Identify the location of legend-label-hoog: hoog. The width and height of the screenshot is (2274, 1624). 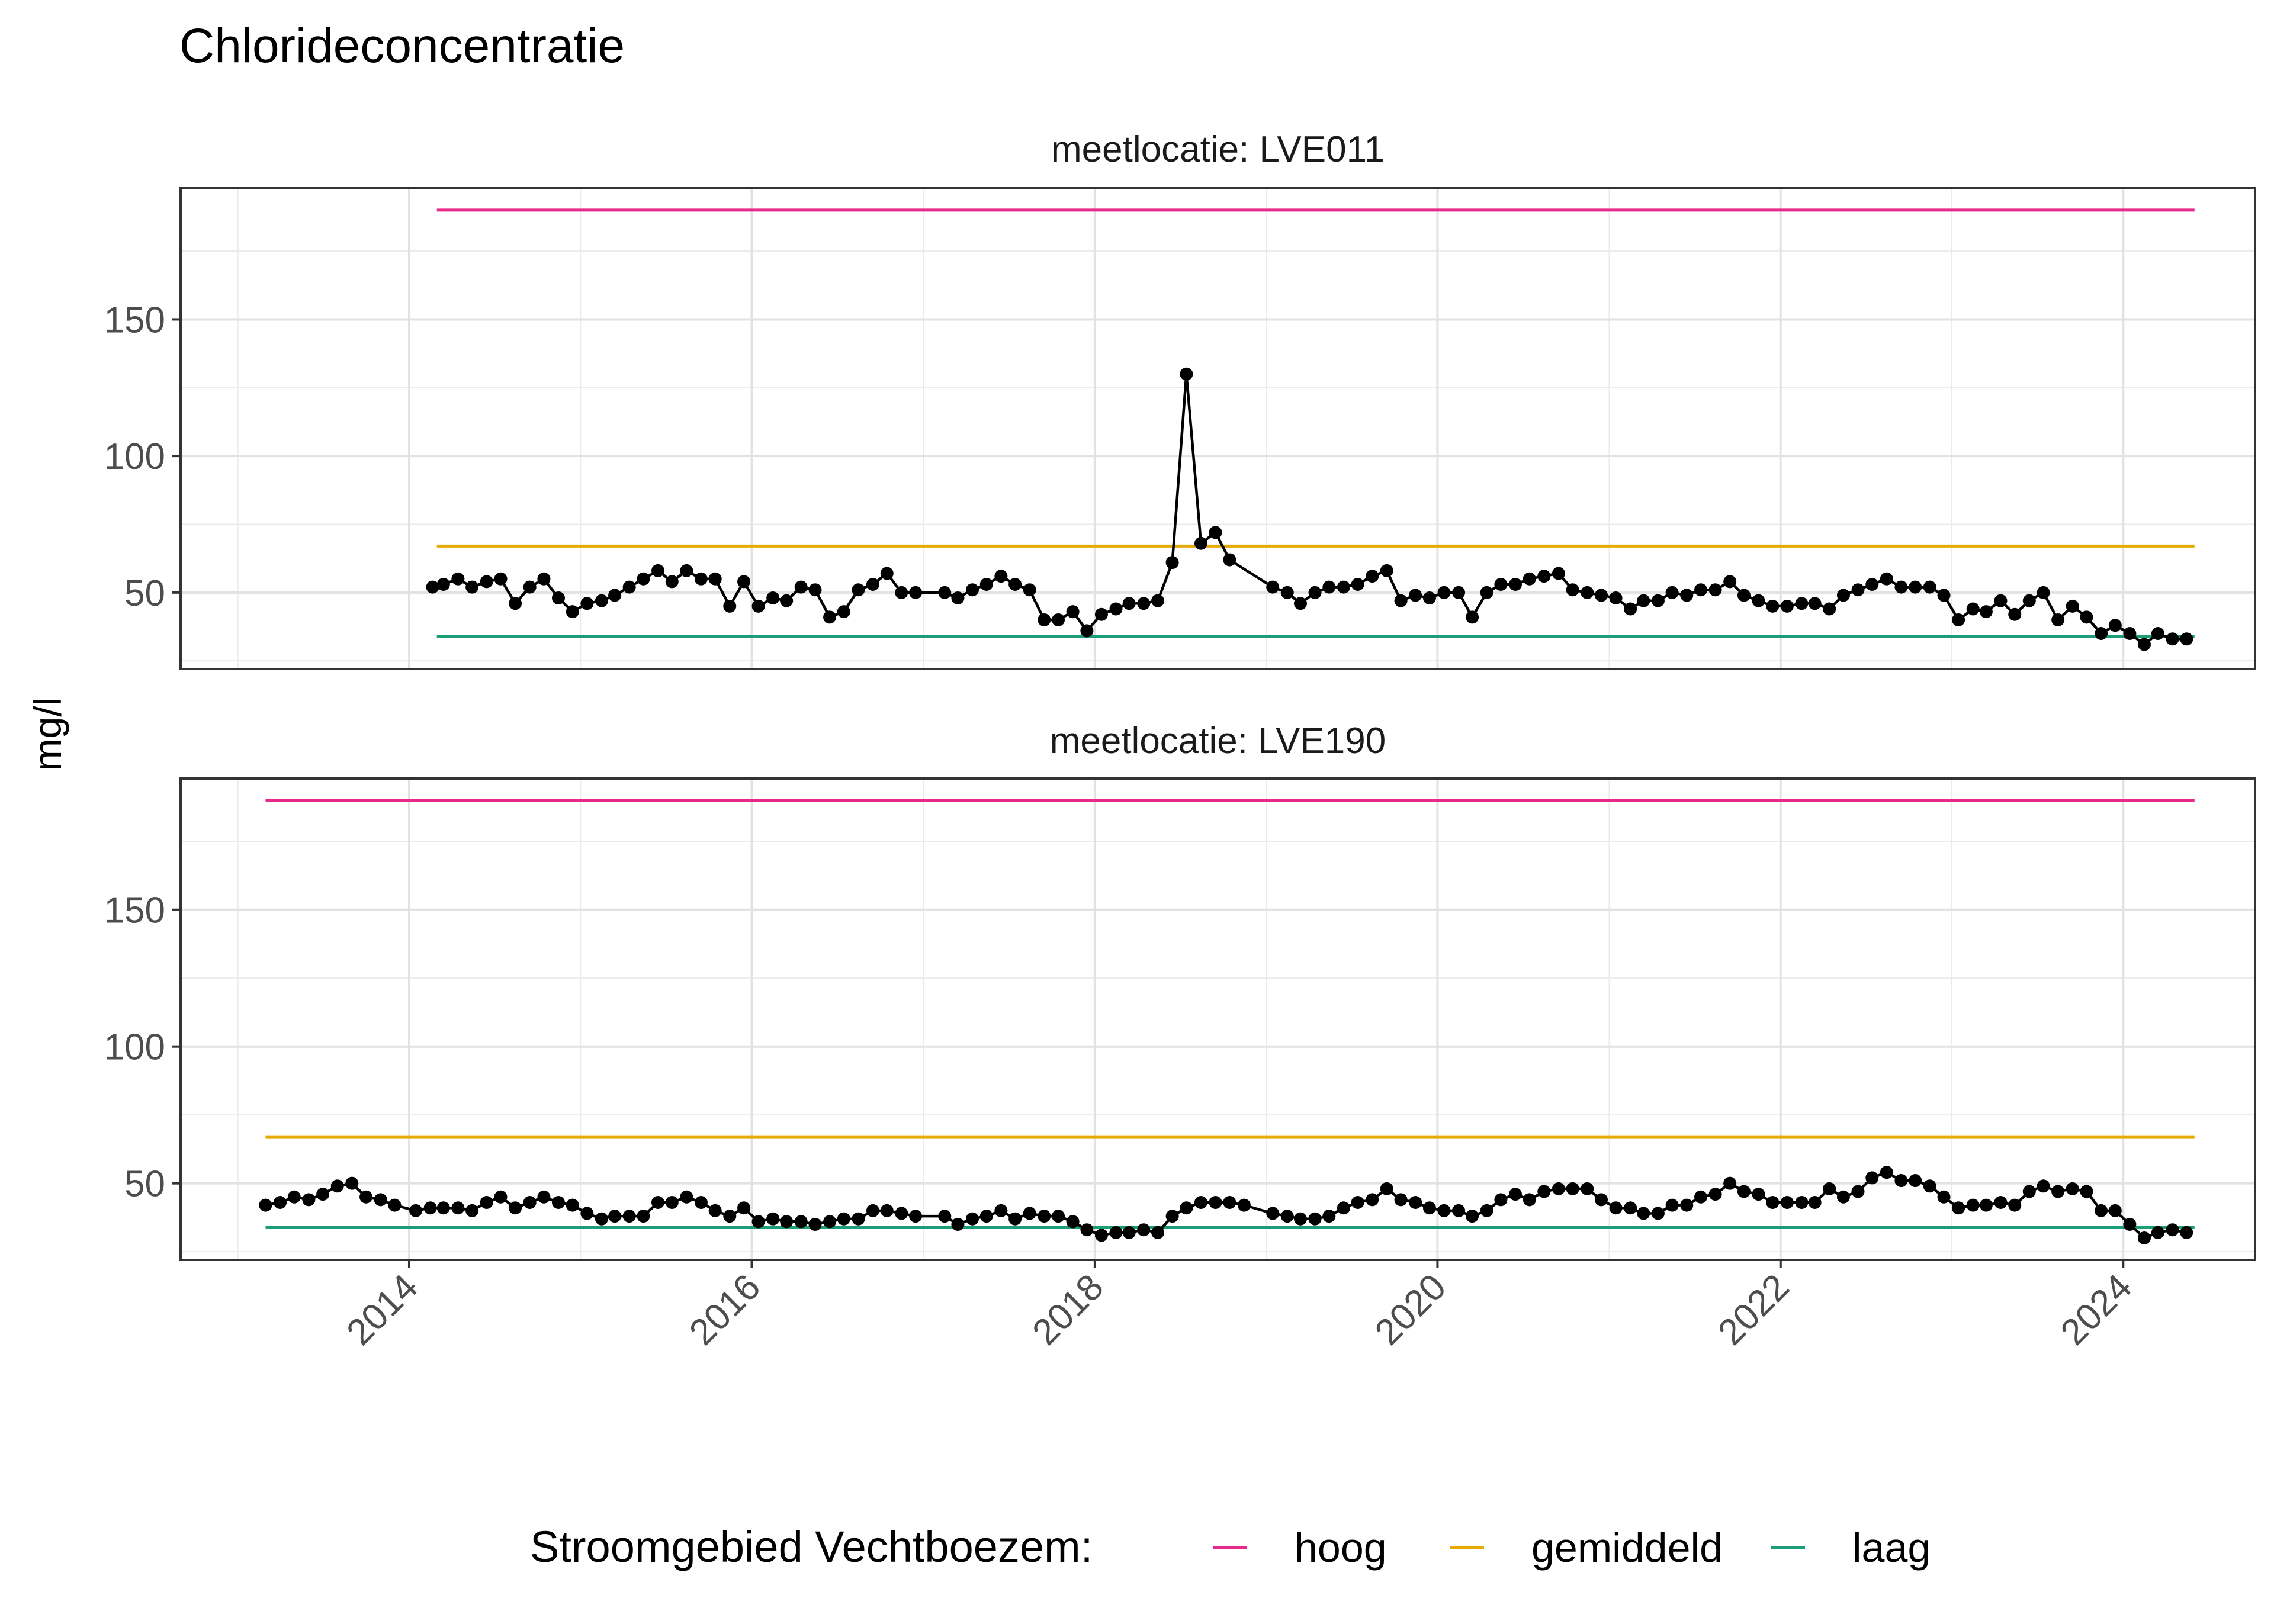
(1341, 1548).